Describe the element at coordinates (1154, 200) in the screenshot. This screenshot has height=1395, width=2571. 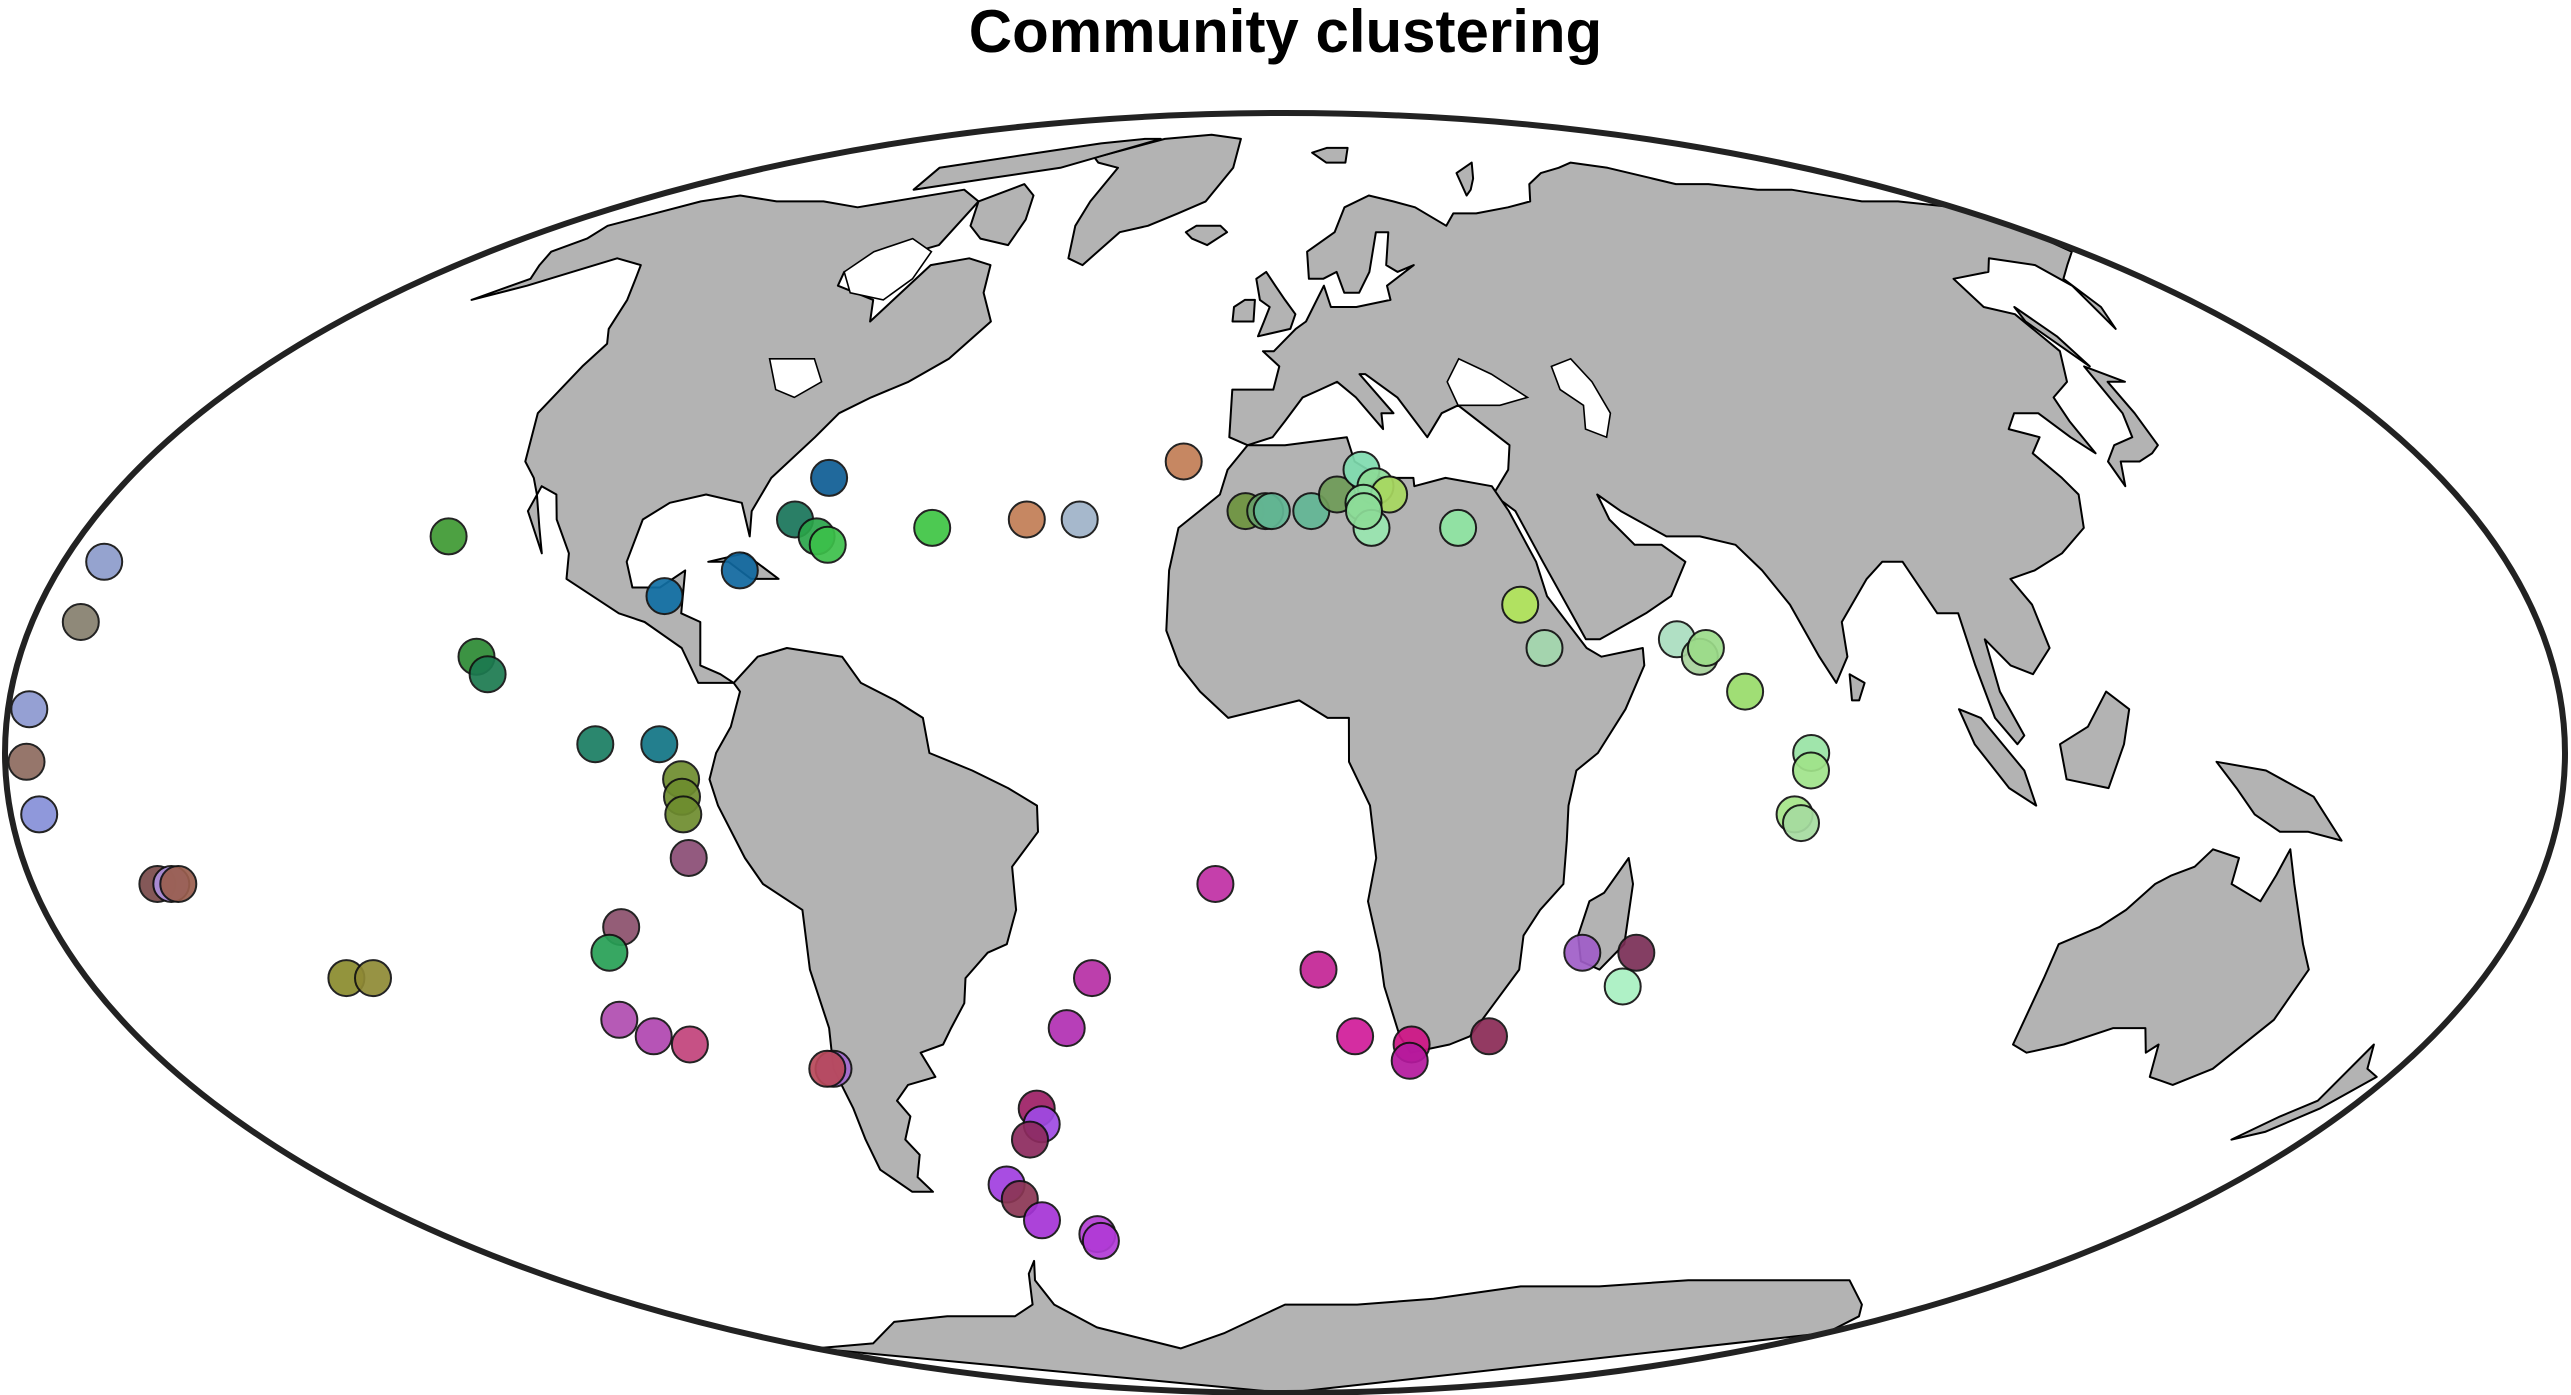
I see `landmass-greenland` at that location.